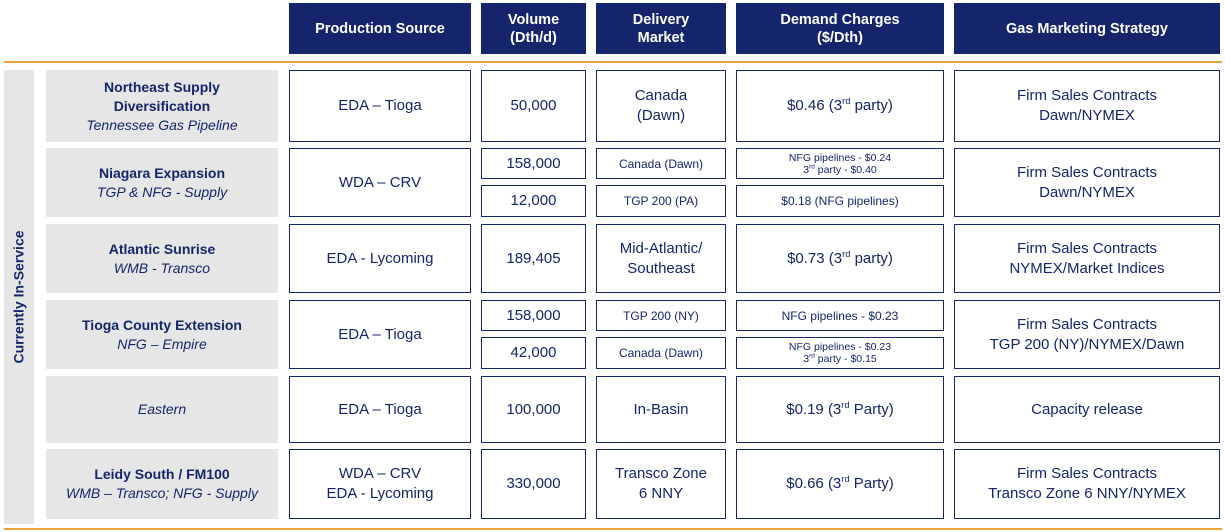 The image size is (1225, 532). I want to click on row-label-eastern: Eastern, so click(162, 409).